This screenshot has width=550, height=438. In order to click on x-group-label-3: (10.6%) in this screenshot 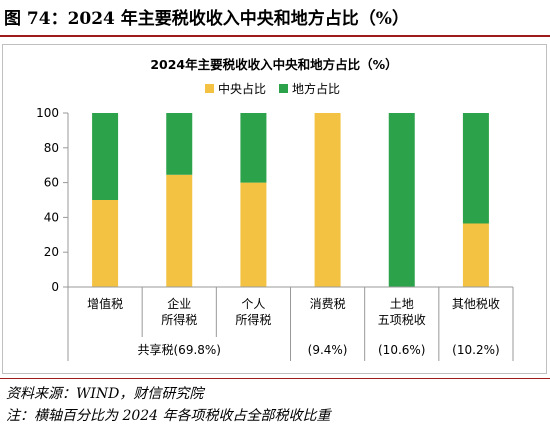, I will do `click(401, 350)`.